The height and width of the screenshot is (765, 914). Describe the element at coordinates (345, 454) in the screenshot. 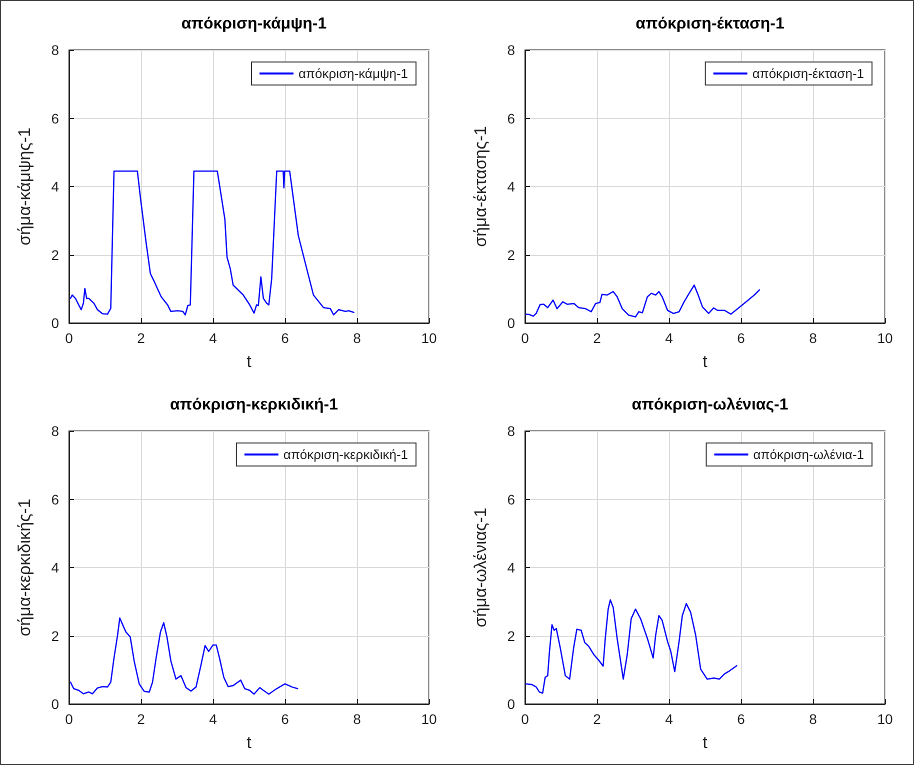

I see `legend-label: απόκριση-κερκιδική-1` at that location.